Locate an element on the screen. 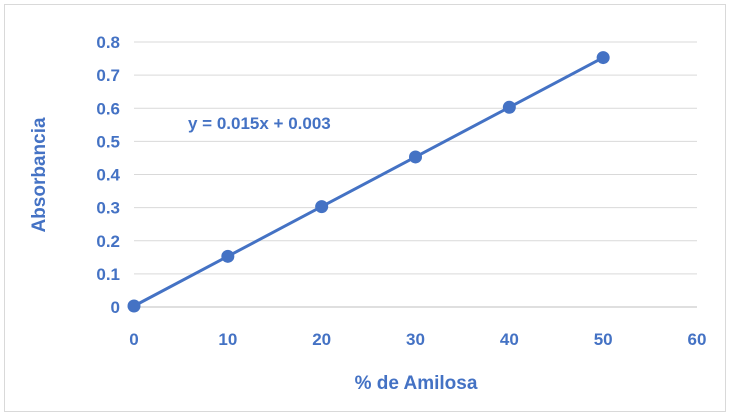 The width and height of the screenshot is (730, 416). y-tick-label: 0.1 is located at coordinates (108, 274).